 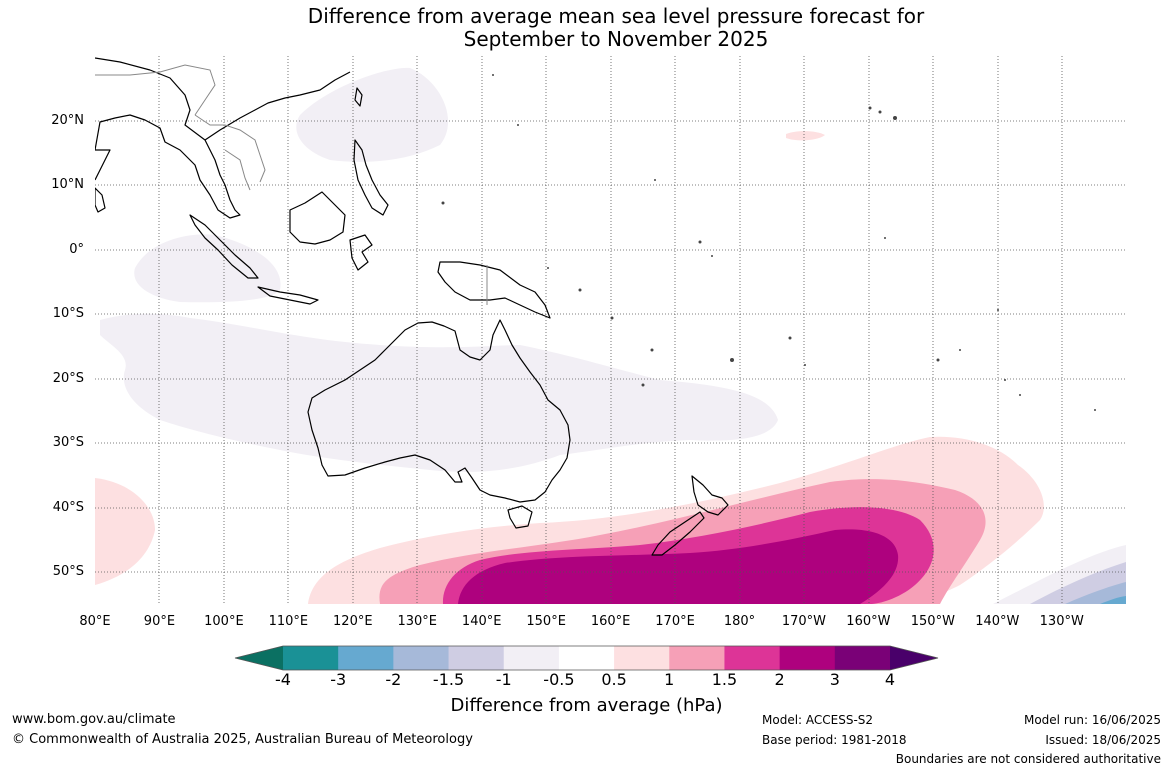 What do you see at coordinates (546, 621) in the screenshot?
I see `longitude-label: 150°E` at bounding box center [546, 621].